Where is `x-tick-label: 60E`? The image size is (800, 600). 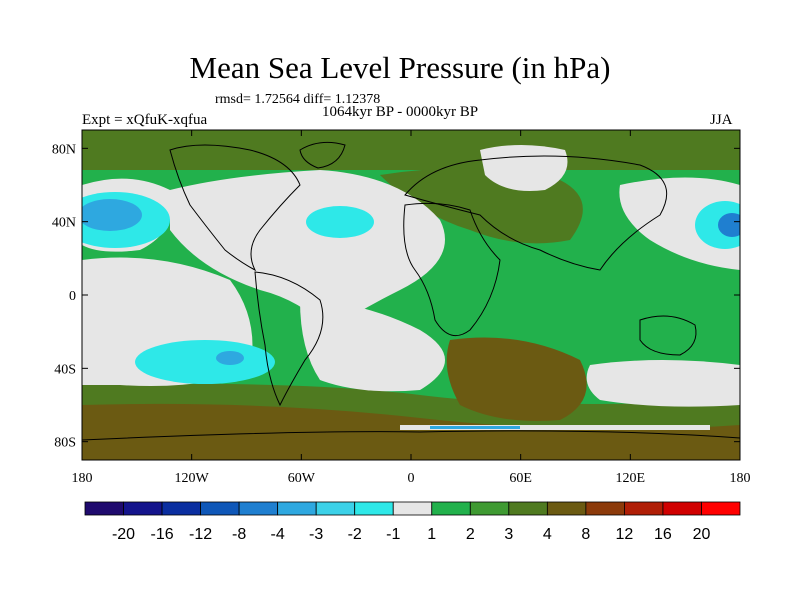 x-tick-label: 60E is located at coordinates (520, 478).